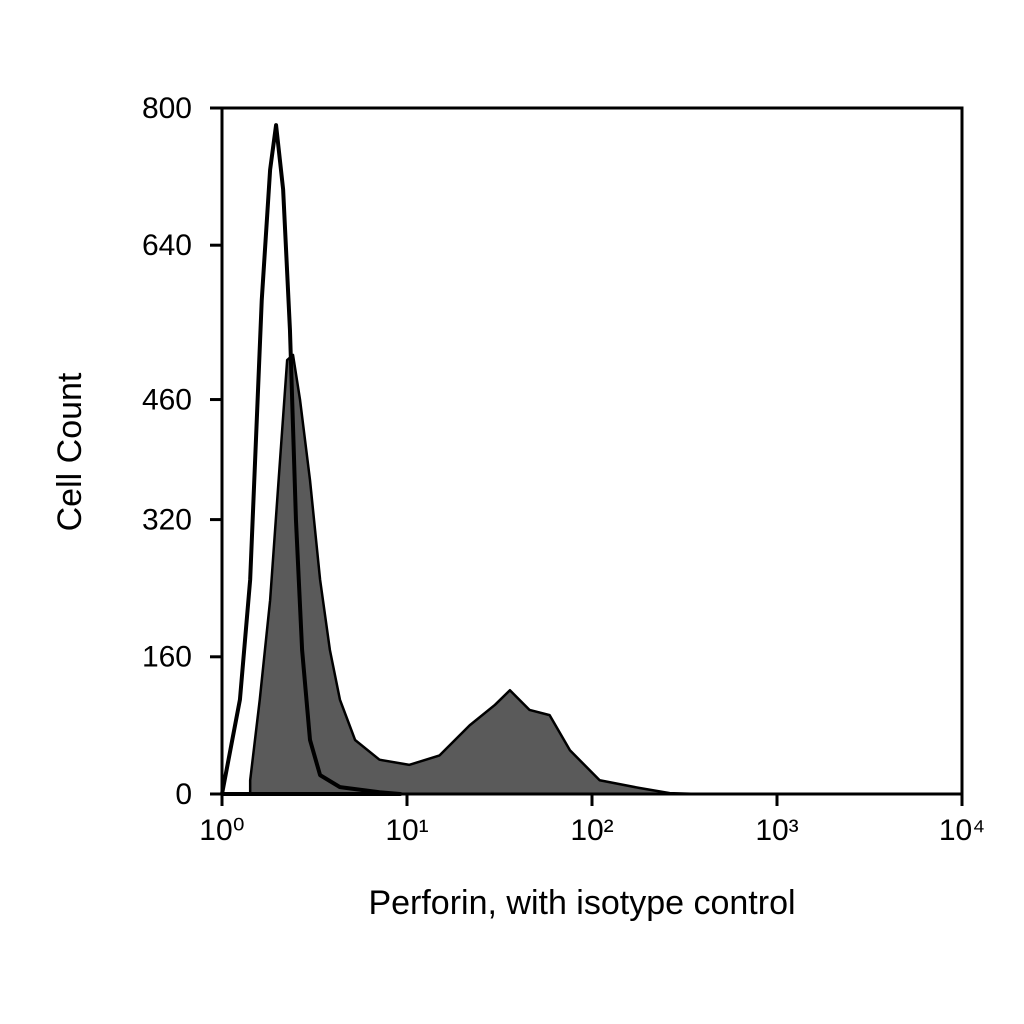 This screenshot has height=1024, width=1024. Describe the element at coordinates (167, 245) in the screenshot. I see `y-tick-label: 640` at that location.